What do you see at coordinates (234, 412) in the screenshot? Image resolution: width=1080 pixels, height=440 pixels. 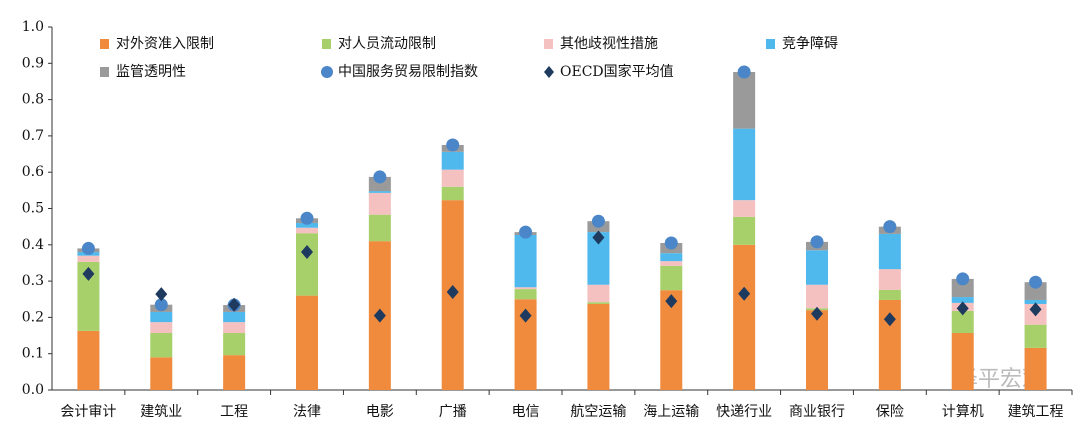 I see `x-tick-label: 工程` at bounding box center [234, 412].